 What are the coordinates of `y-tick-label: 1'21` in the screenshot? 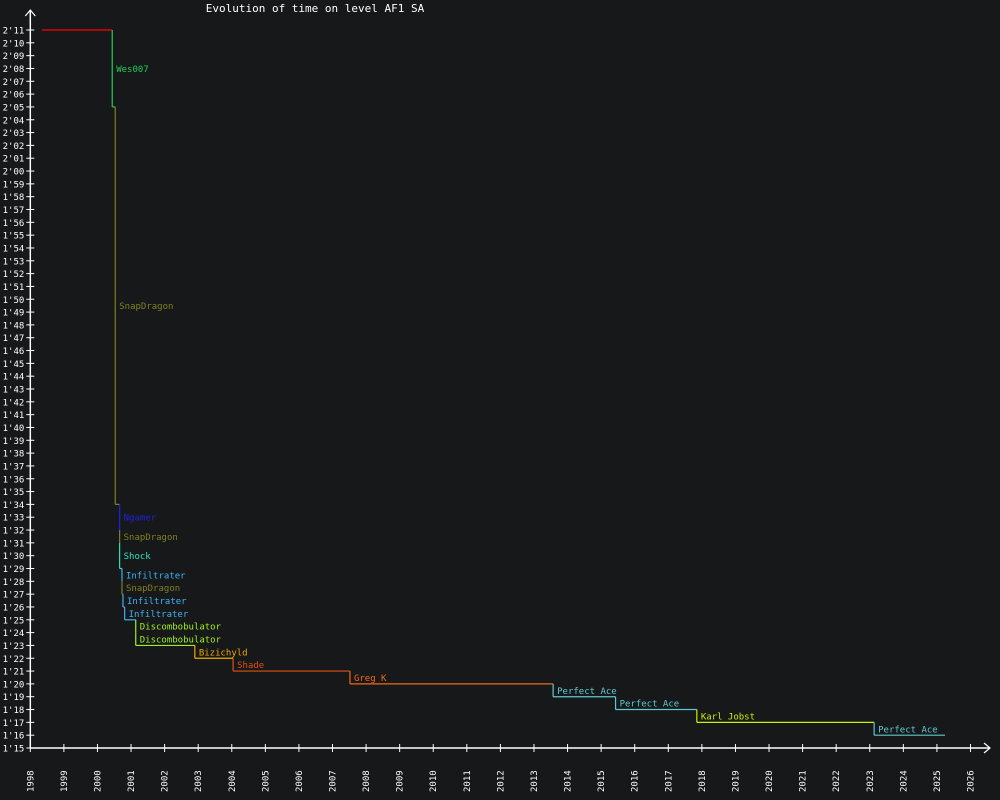 It's located at (14, 673).